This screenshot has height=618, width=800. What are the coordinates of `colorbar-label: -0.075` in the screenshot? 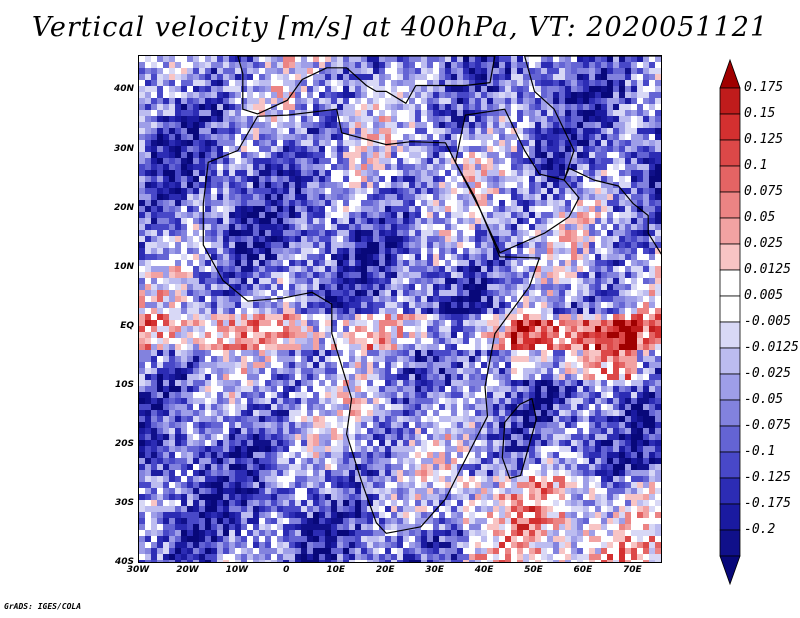 It's located at (767, 425).